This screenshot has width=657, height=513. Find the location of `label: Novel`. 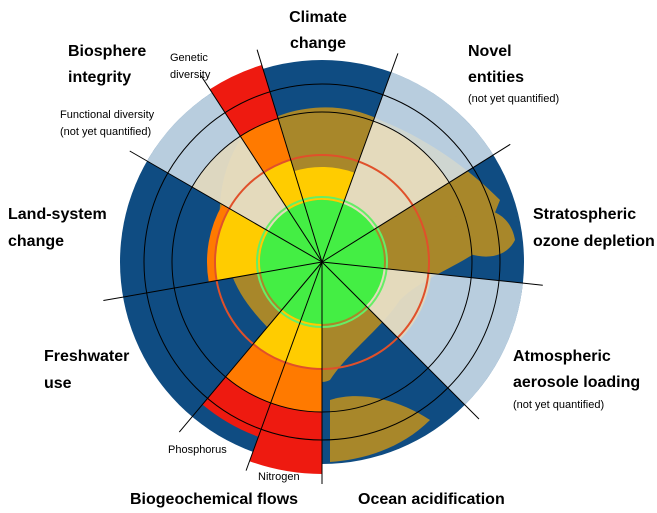

label: Novel is located at coordinates (490, 51).